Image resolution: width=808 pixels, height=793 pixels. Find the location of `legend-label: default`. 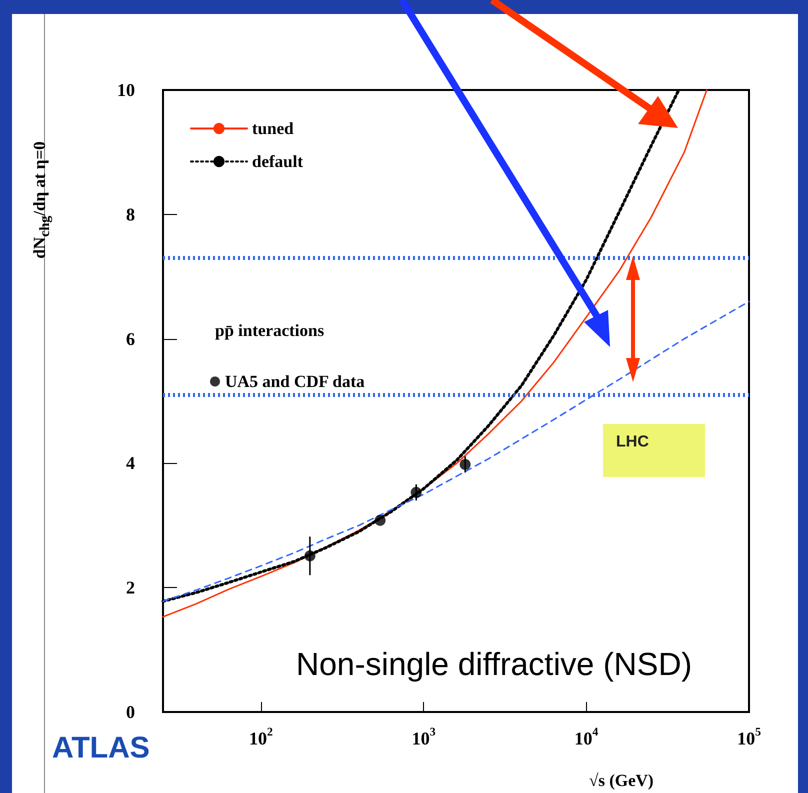

legend-label: default is located at coordinates (278, 161).